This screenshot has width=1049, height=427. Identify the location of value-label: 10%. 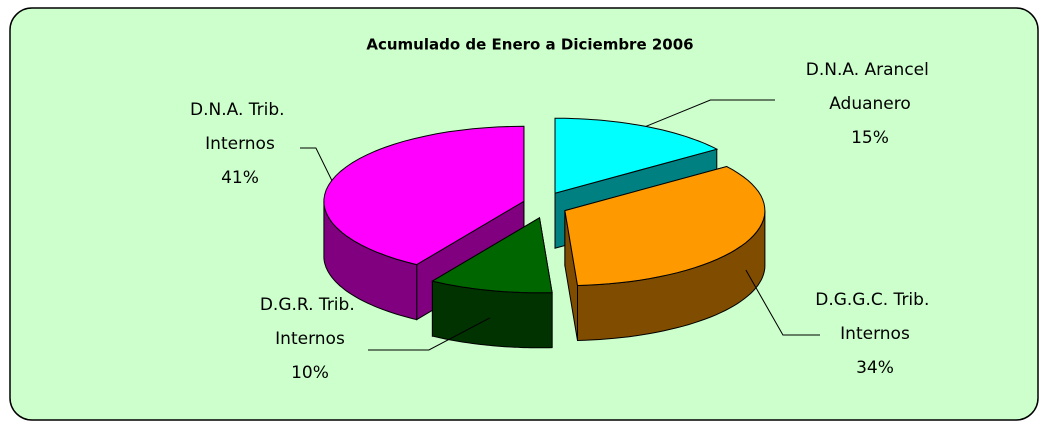
(310, 373).